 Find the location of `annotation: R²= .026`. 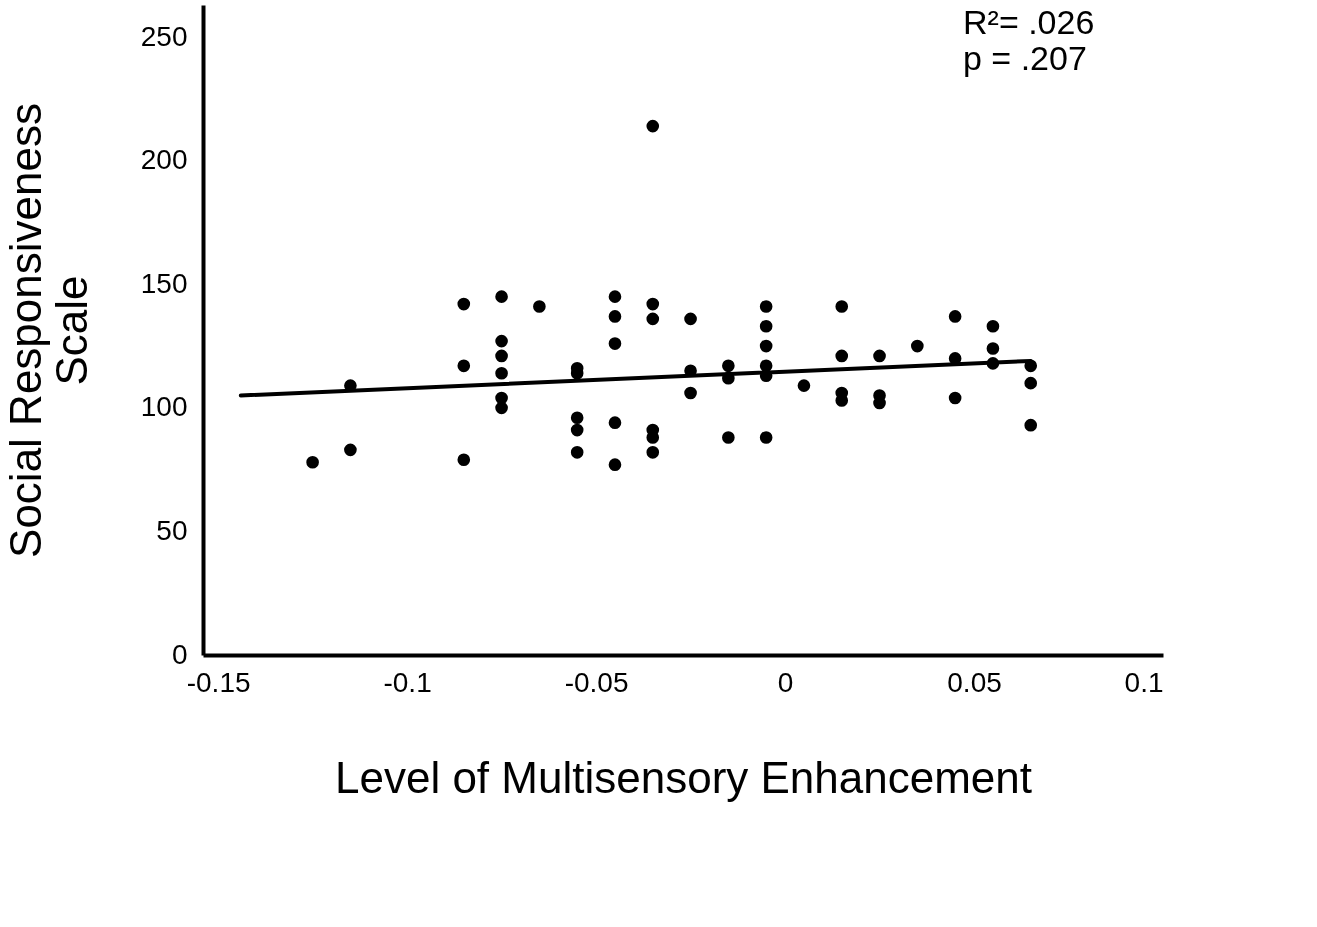

annotation: R²= .026 is located at coordinates (1029, 22).